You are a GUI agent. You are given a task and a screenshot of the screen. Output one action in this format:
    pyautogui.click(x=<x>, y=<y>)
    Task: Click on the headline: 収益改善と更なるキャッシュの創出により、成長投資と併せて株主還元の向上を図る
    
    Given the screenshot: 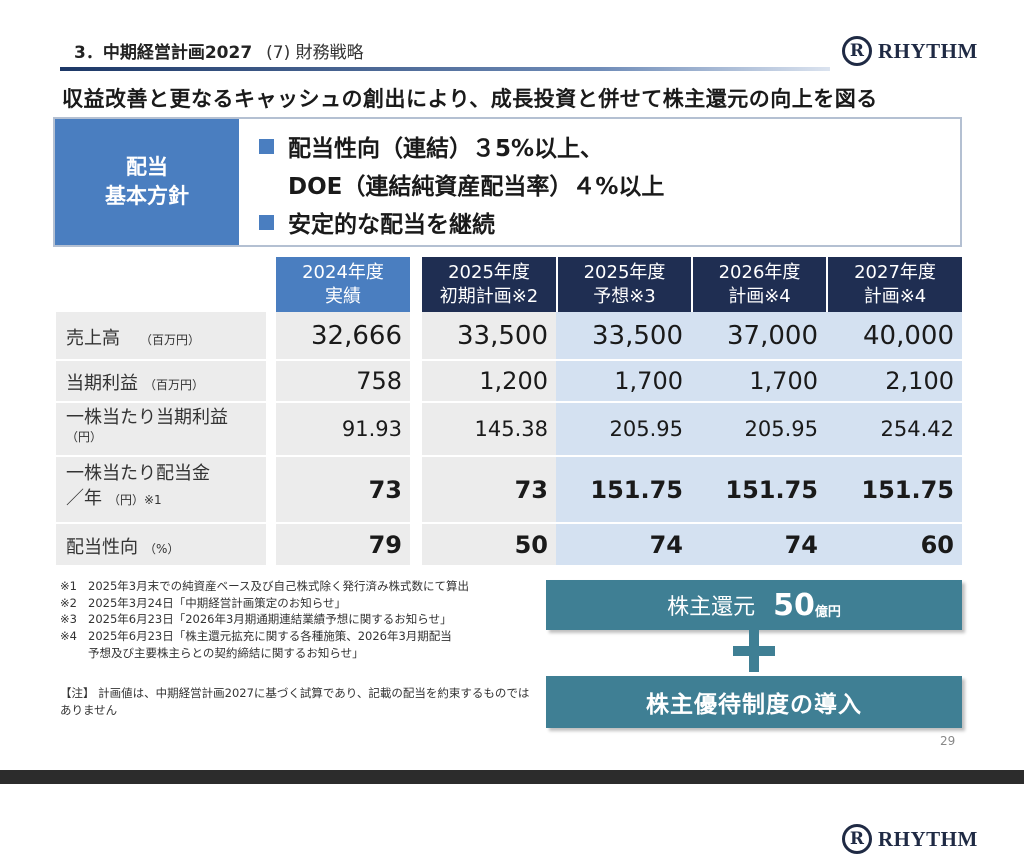 What is the action you would take?
    pyautogui.click(x=470, y=99)
    